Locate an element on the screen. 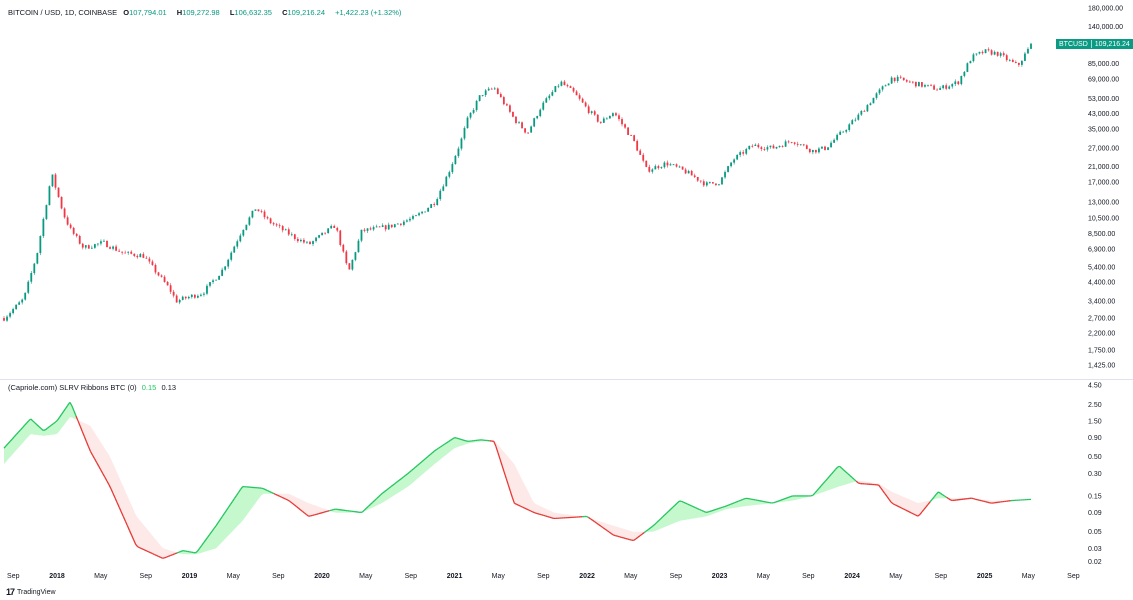 This screenshot has width=1133, height=600. indicator-title: (Capriole.com) SLRV Ribbons BTC (0) is located at coordinates (72, 387).